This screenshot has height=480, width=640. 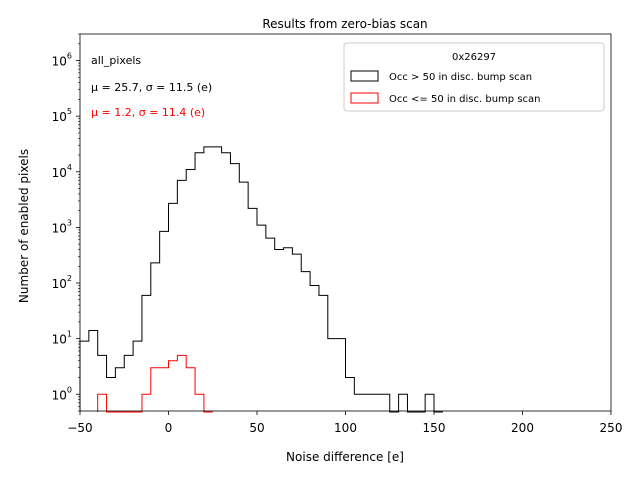 I want to click on x-tick-label: 0, so click(x=169, y=428).